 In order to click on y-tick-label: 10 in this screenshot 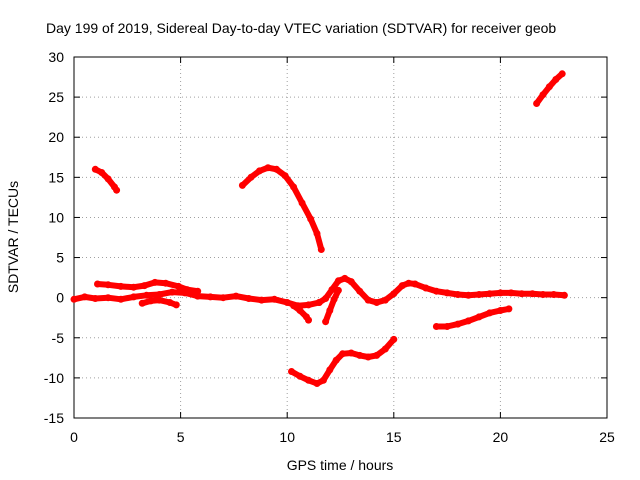, I will do `click(56, 217)`.